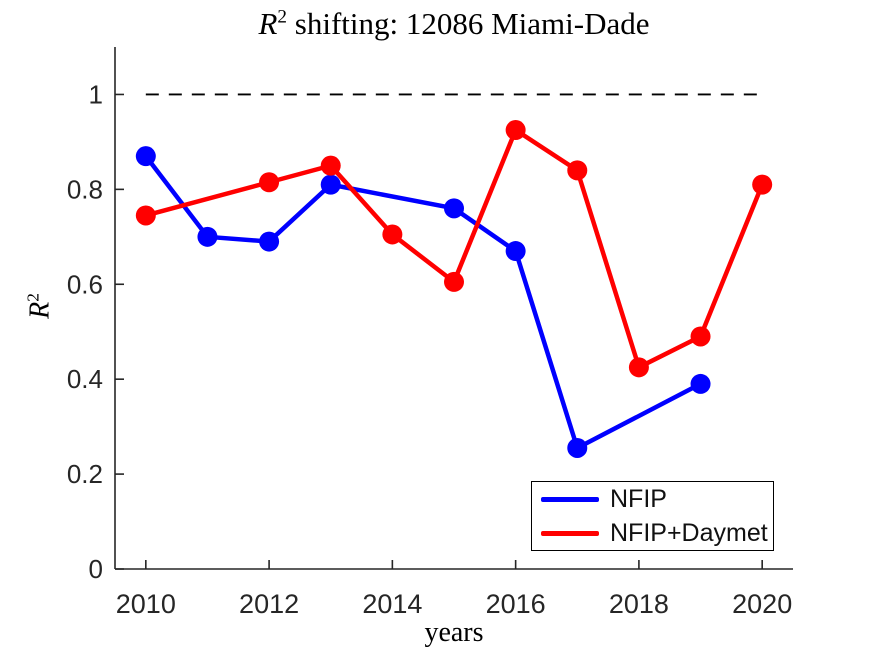  Describe the element at coordinates (85, 474) in the screenshot. I see `y-tick-label: 0.2` at that location.